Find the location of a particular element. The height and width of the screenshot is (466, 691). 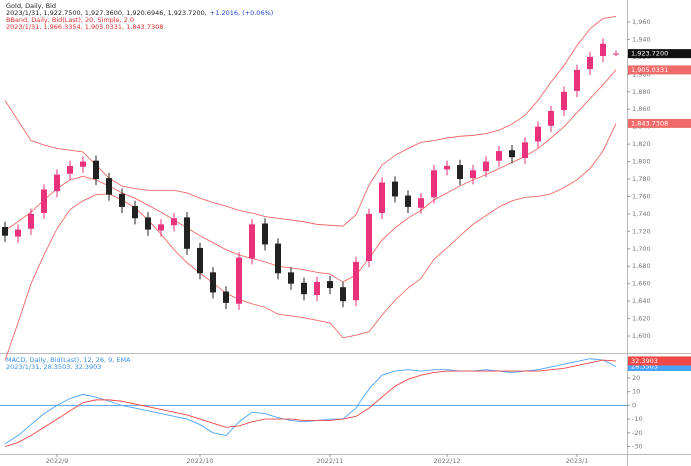

y-tick-label: 1,820 is located at coordinates (641, 144).